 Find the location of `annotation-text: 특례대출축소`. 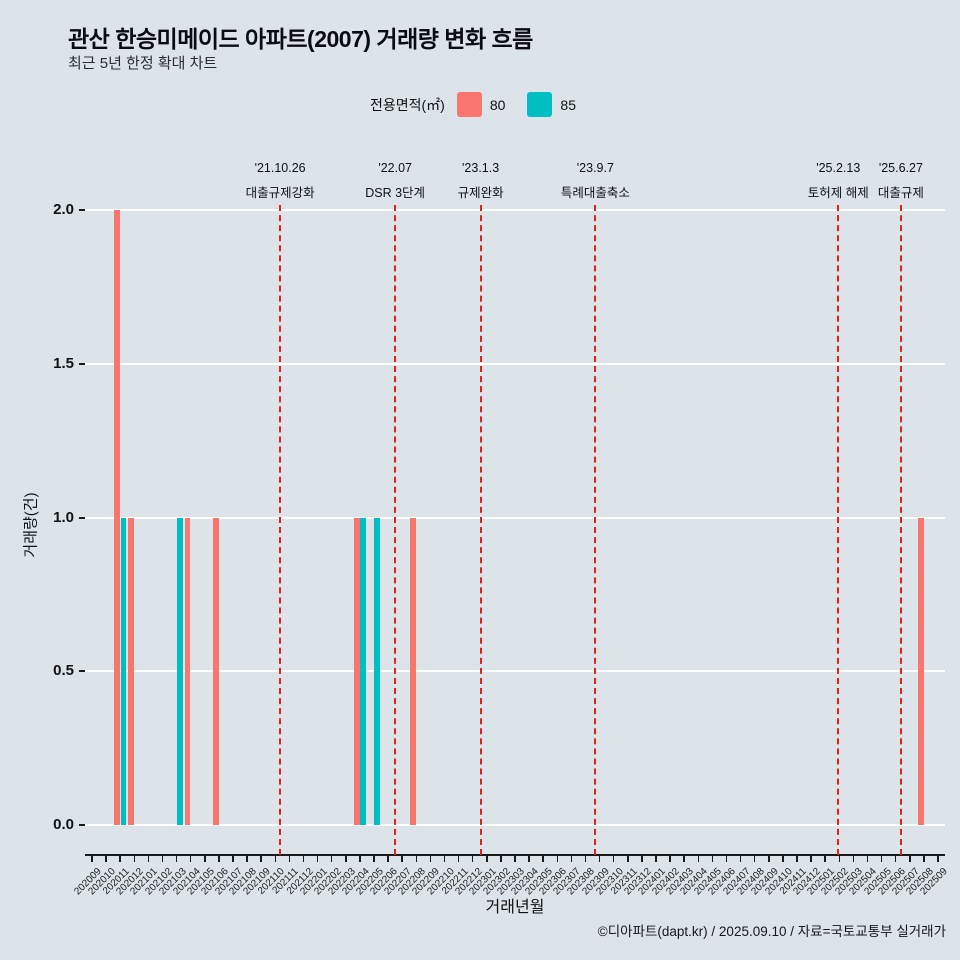

annotation-text: 특례대출축소 is located at coordinates (595, 193).